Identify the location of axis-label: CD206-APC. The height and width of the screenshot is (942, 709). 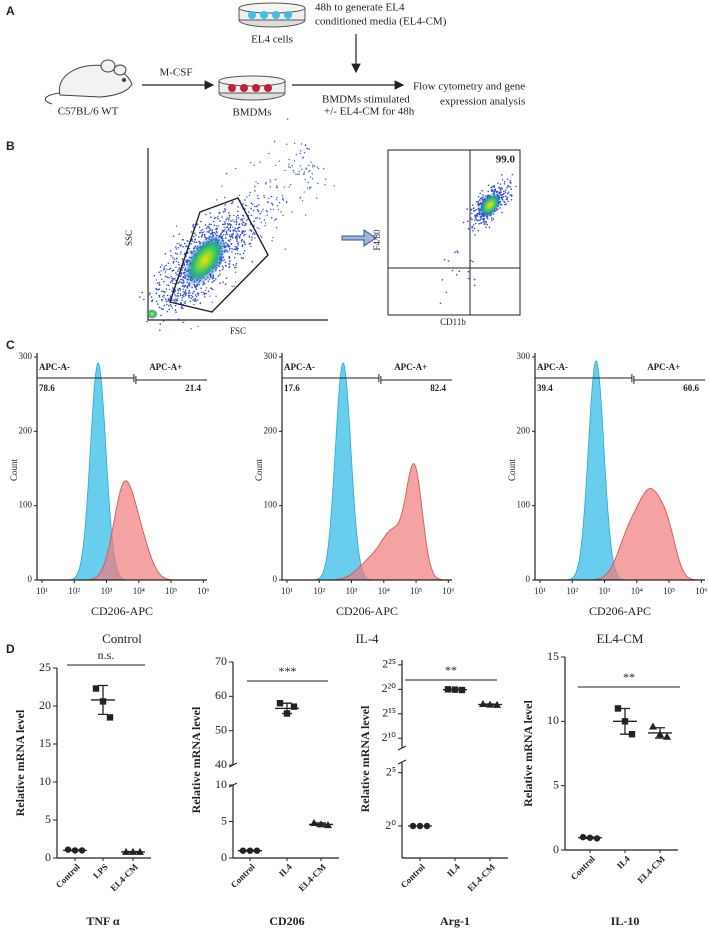
(367, 611).